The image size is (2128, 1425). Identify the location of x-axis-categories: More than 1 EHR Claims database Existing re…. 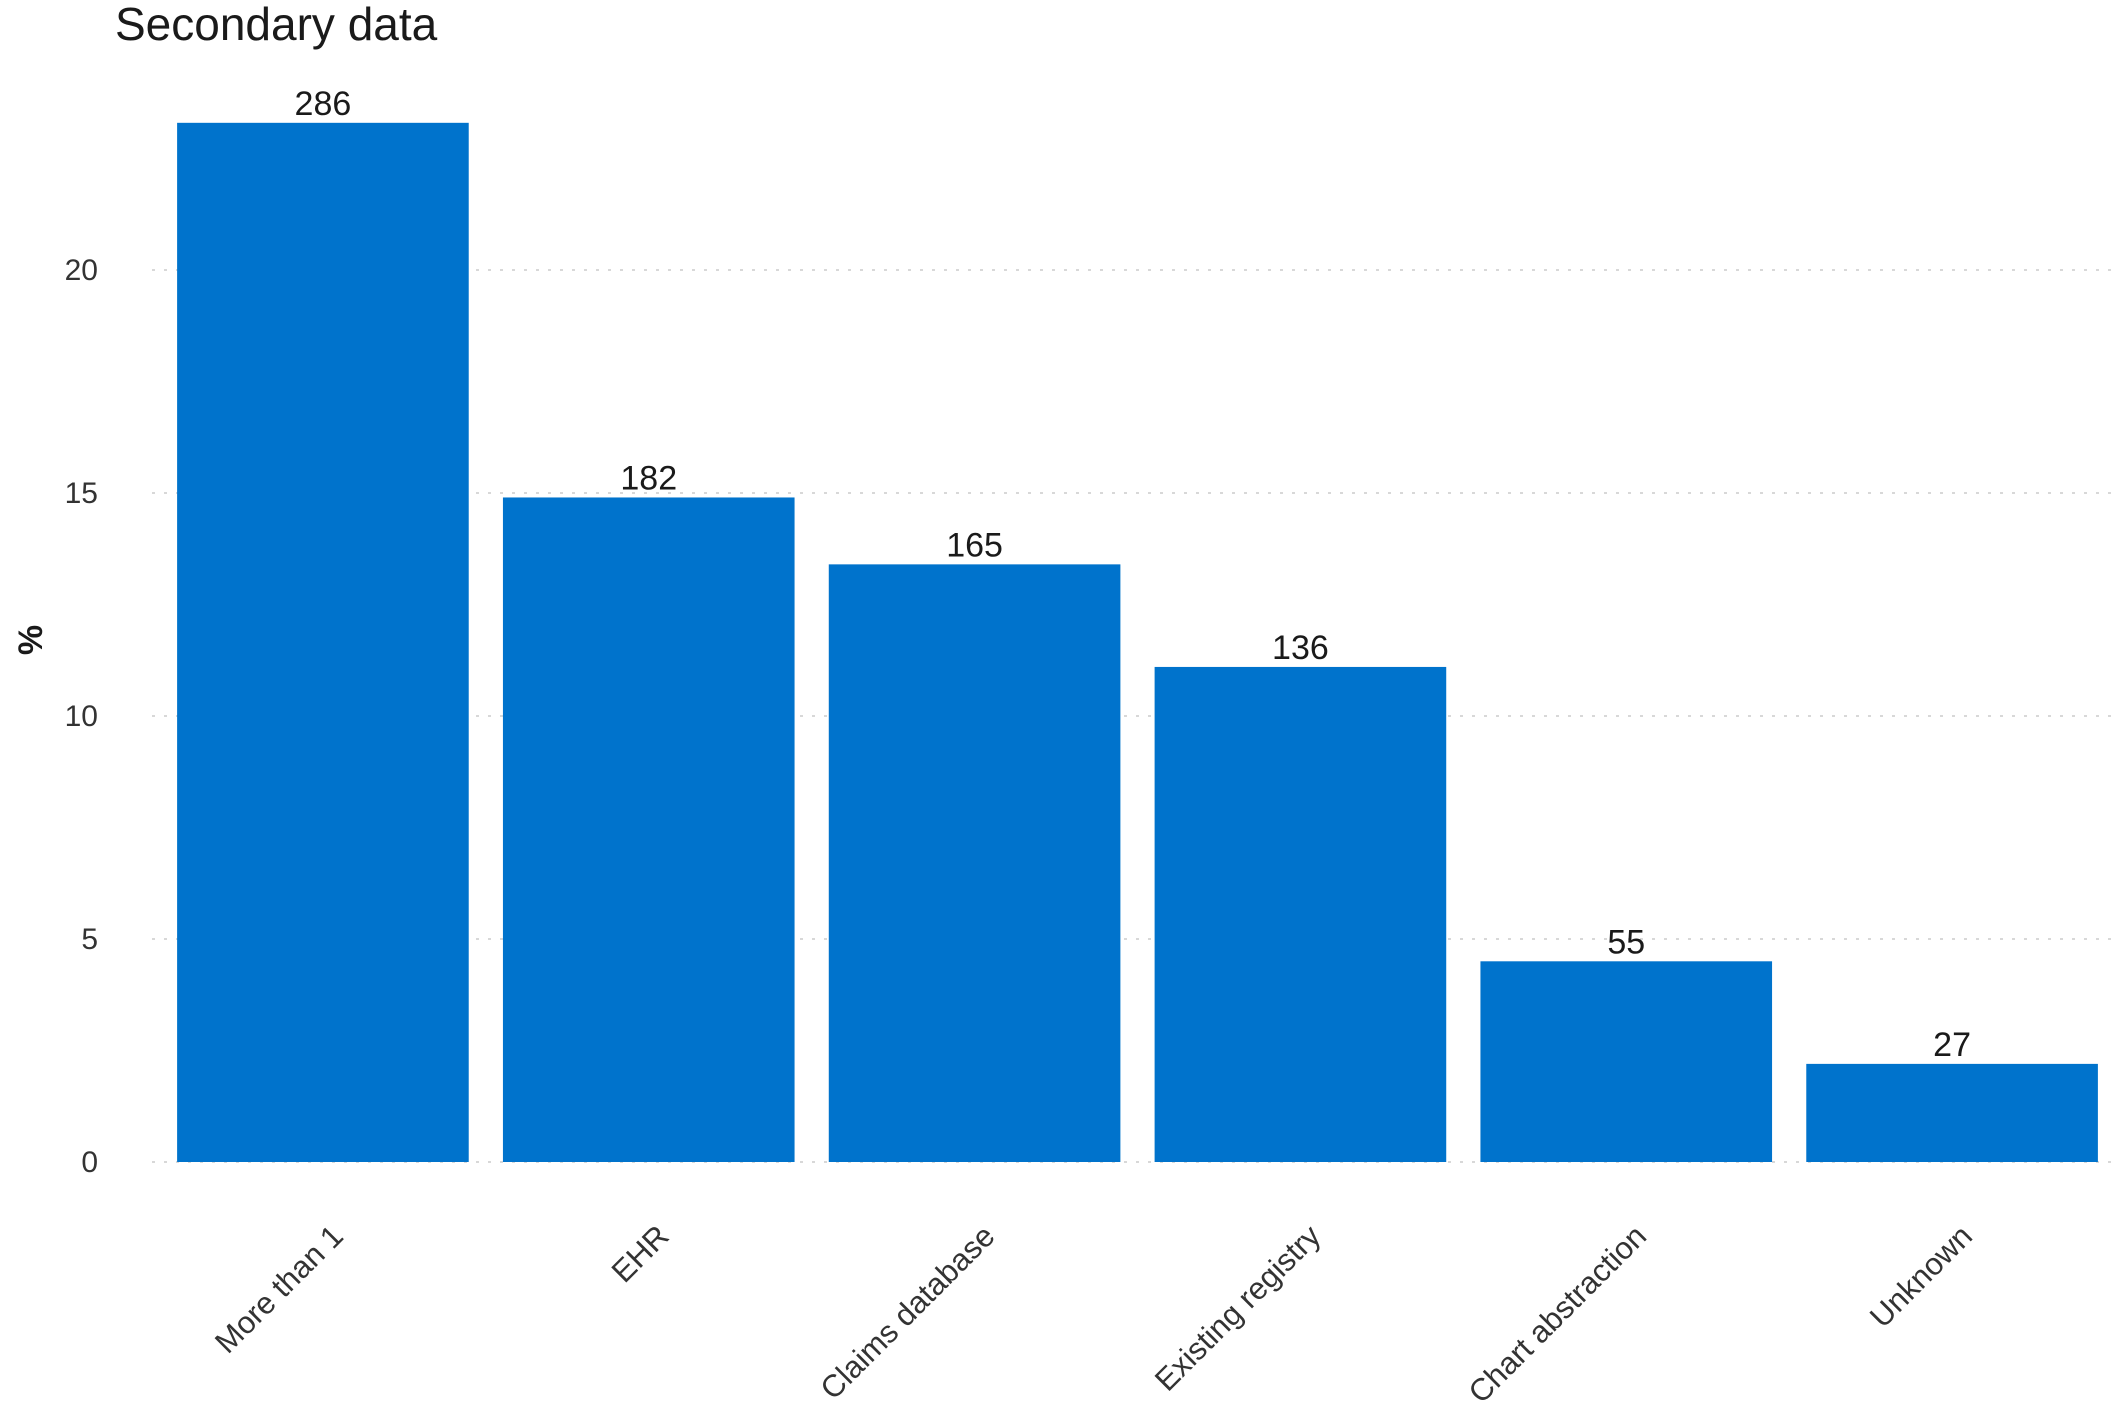
(1093, 1314).